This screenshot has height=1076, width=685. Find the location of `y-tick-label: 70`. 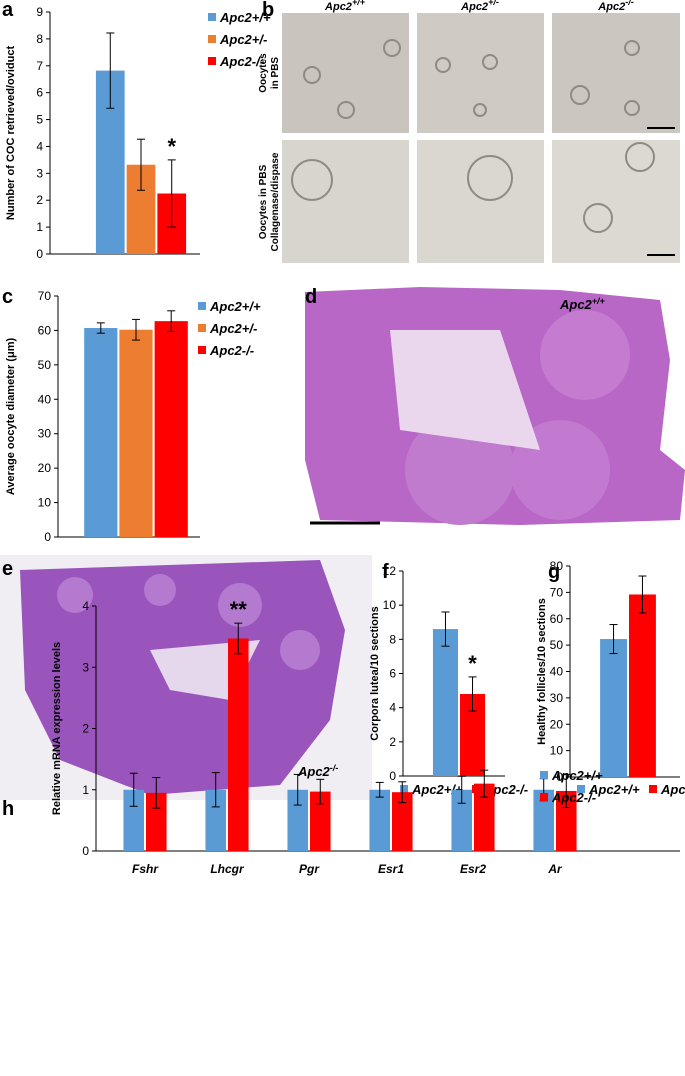

y-tick-label: 70 is located at coordinates (45, 296).